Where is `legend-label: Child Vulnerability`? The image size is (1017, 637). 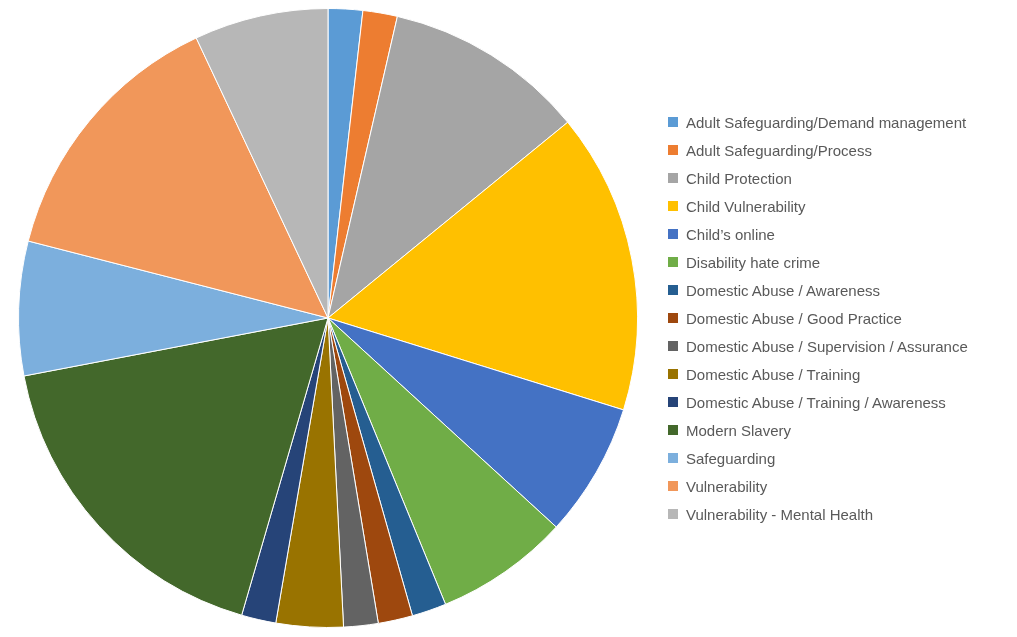
legend-label: Child Vulnerability is located at coordinates (746, 206).